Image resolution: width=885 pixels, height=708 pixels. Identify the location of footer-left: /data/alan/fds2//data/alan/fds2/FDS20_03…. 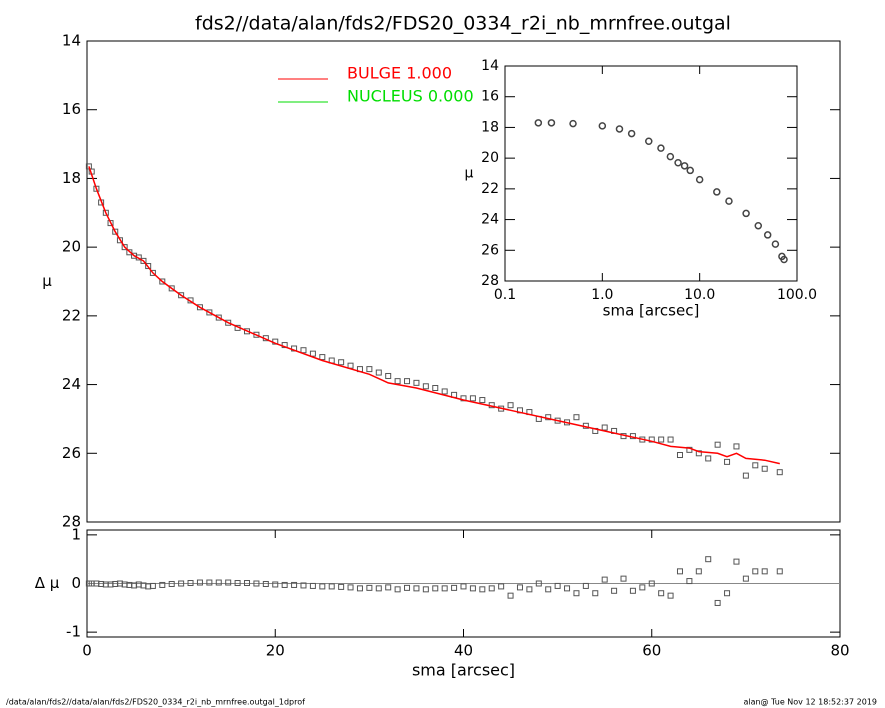
(155, 702).